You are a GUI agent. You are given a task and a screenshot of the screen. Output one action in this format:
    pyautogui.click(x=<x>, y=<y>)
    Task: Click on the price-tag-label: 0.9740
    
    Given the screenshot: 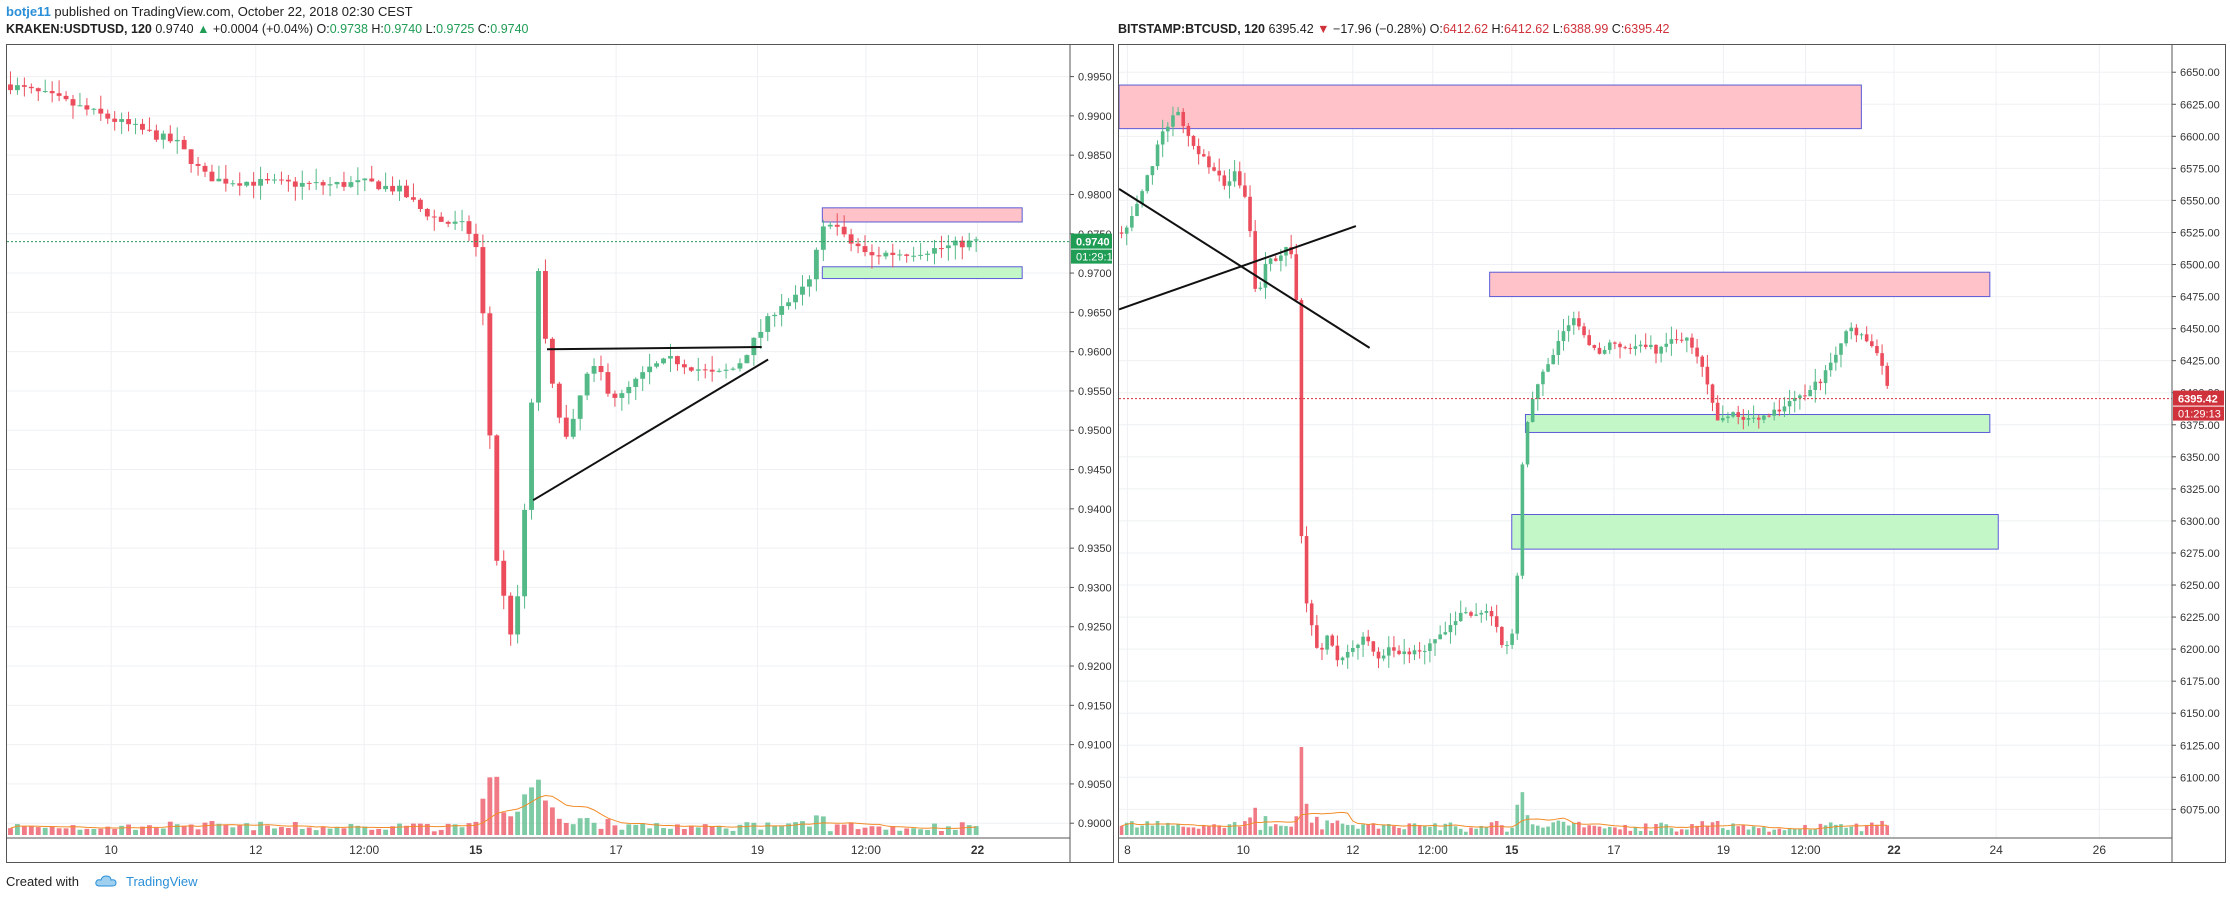 What is the action you would take?
    pyautogui.click(x=1093, y=243)
    